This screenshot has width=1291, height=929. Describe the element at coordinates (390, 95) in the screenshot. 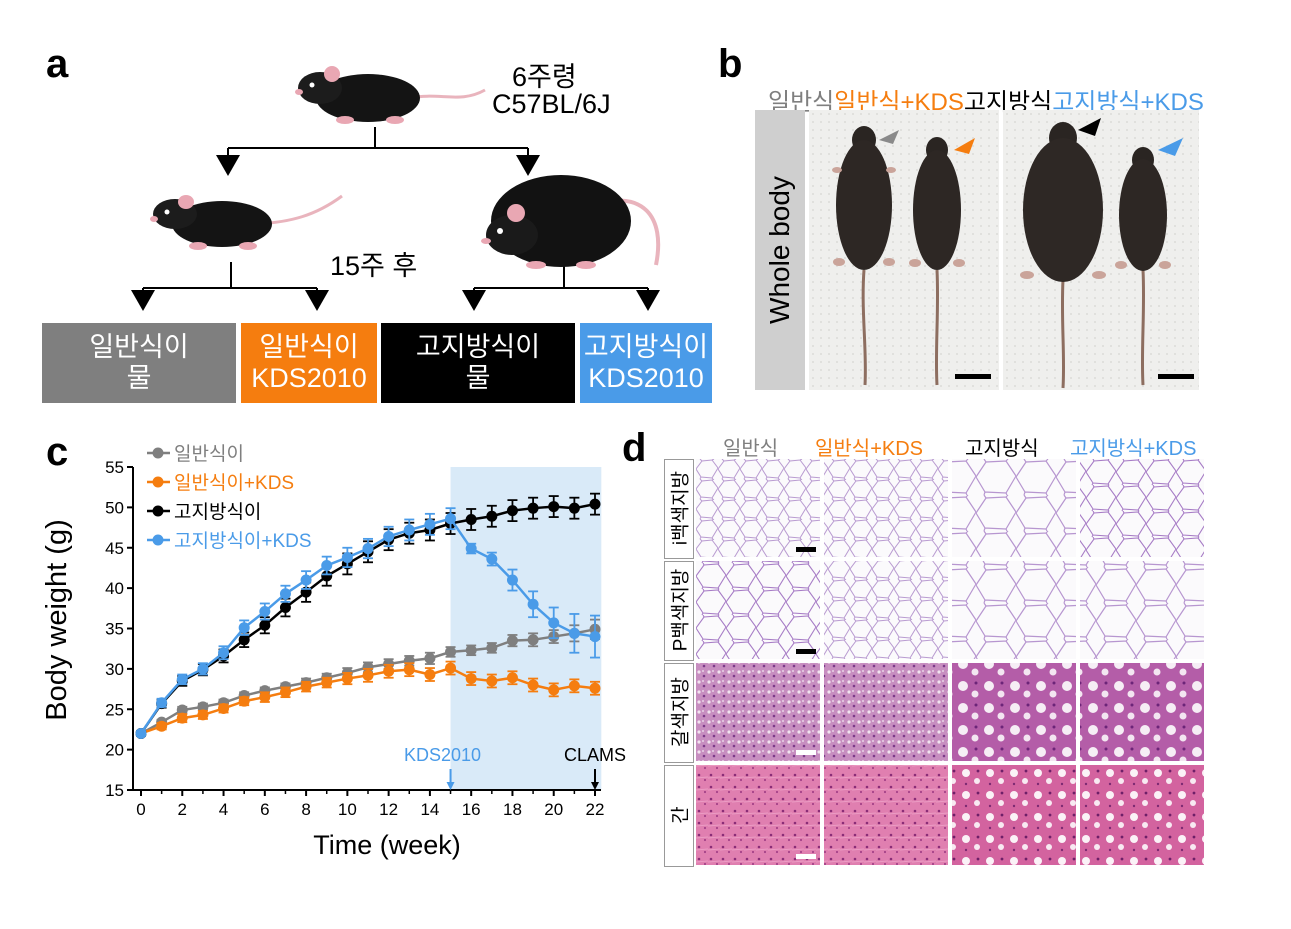

I see `mouse-illustration-top` at that location.